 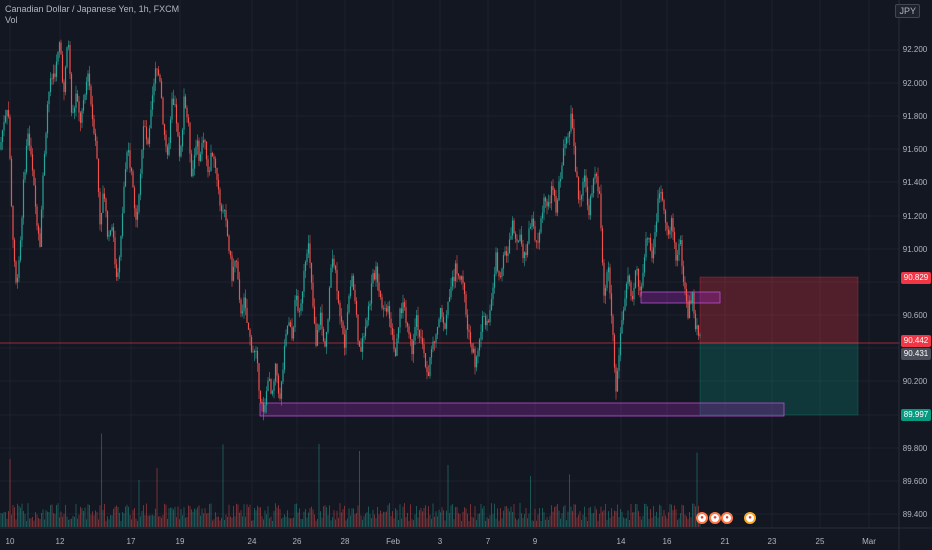 I want to click on symbol-title: Canadian Dollar / Japanese Yen, 1h, FXCM, so click(x=92, y=9).